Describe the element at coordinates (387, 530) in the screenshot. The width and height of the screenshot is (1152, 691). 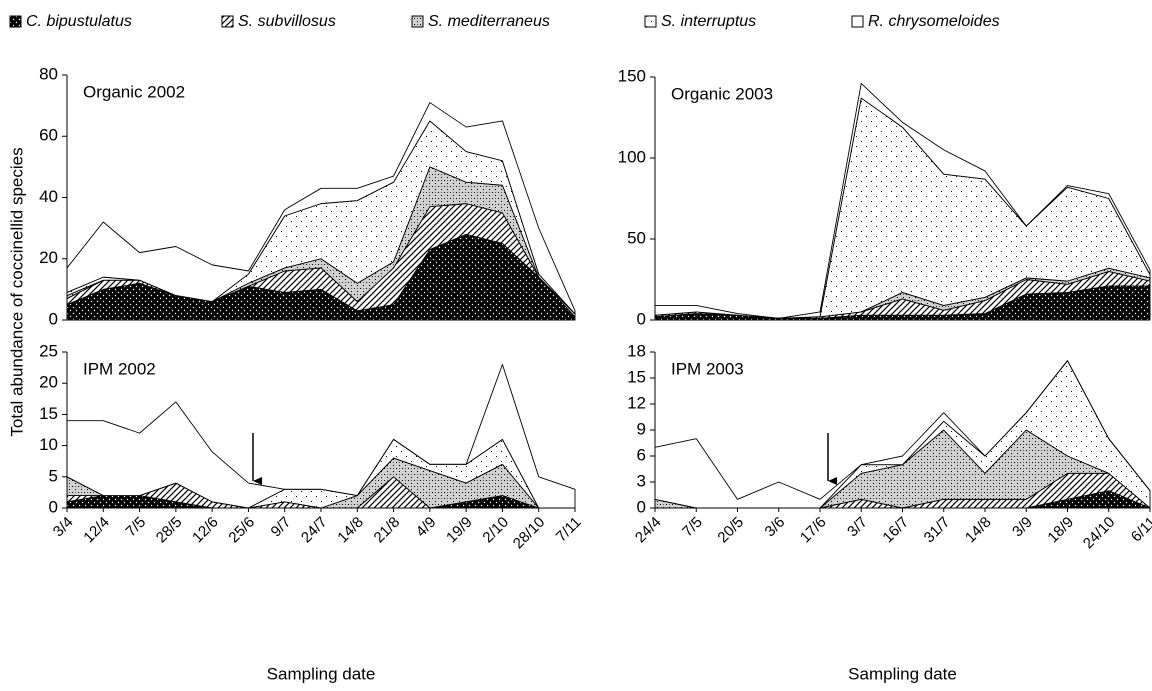
I see `x-tick-label: 21/8` at that location.